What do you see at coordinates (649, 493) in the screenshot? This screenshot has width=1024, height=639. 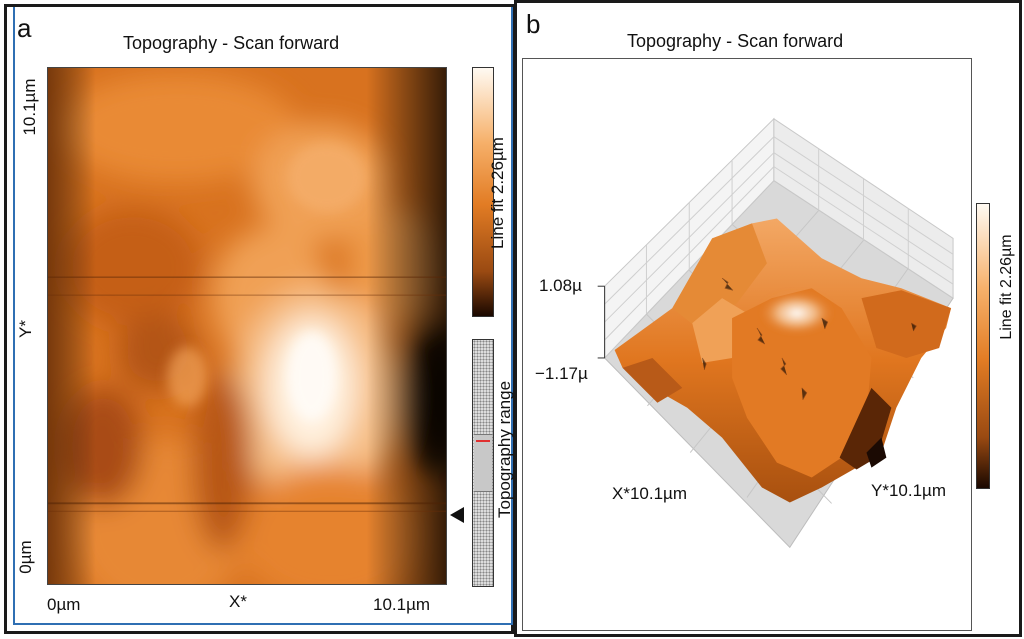 I see `x-axis-label: X*10.1µm` at bounding box center [649, 493].